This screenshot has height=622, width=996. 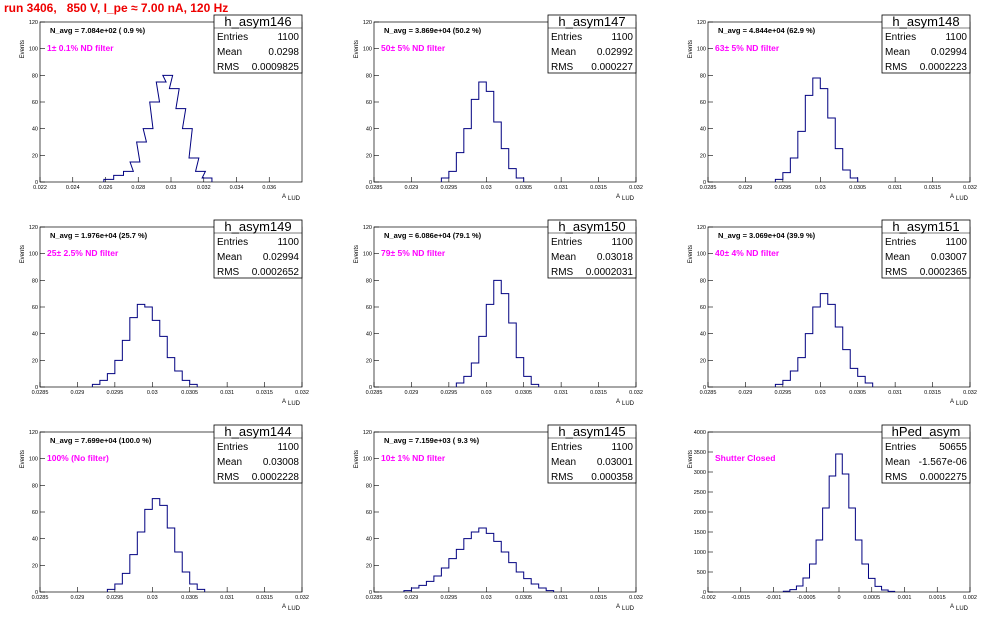 I want to click on x-tick-label: 0.03, so click(x=486, y=598).